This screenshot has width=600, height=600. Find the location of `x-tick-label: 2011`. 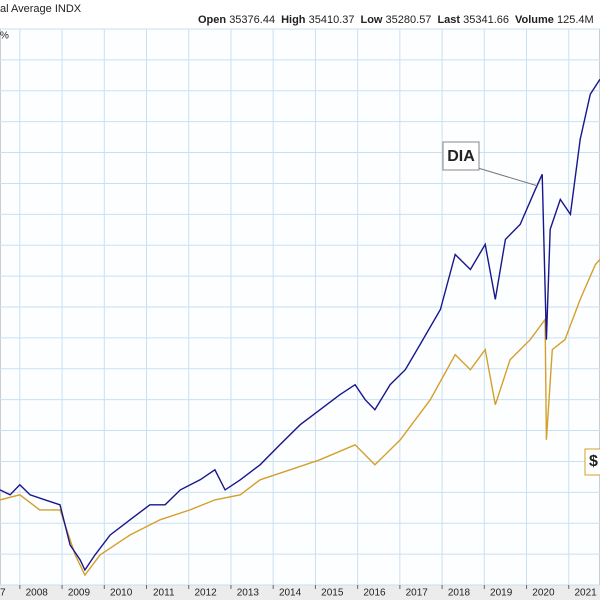

x-tick-label: 2011 is located at coordinates (164, 593).